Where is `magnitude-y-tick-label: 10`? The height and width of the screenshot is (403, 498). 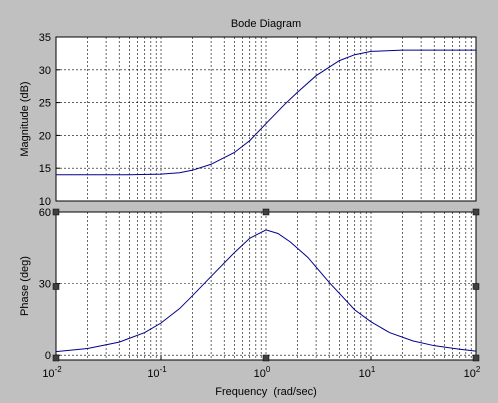
magnitude-y-tick-label: 10 is located at coordinates (45, 202).